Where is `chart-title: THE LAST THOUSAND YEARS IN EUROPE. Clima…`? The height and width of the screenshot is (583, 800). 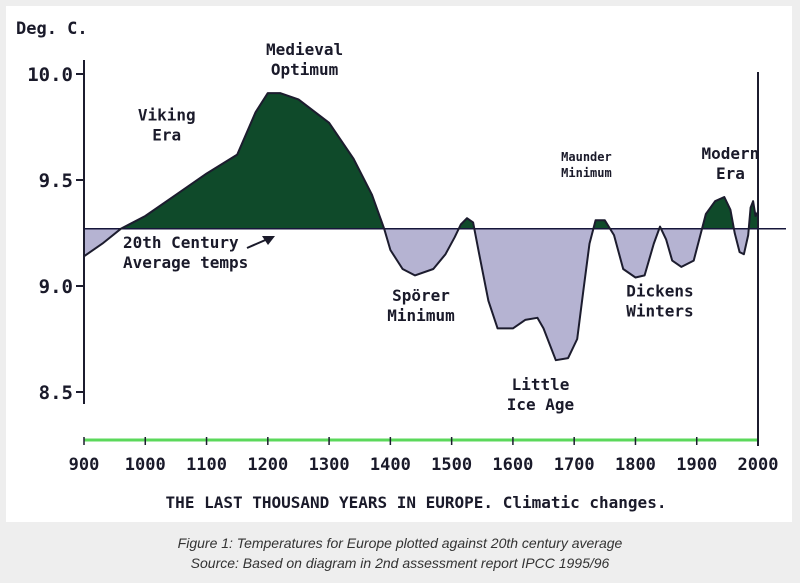 chart-title: THE LAST THOUSAND YEARS IN EUROPE. Clima… is located at coordinates (416, 502).